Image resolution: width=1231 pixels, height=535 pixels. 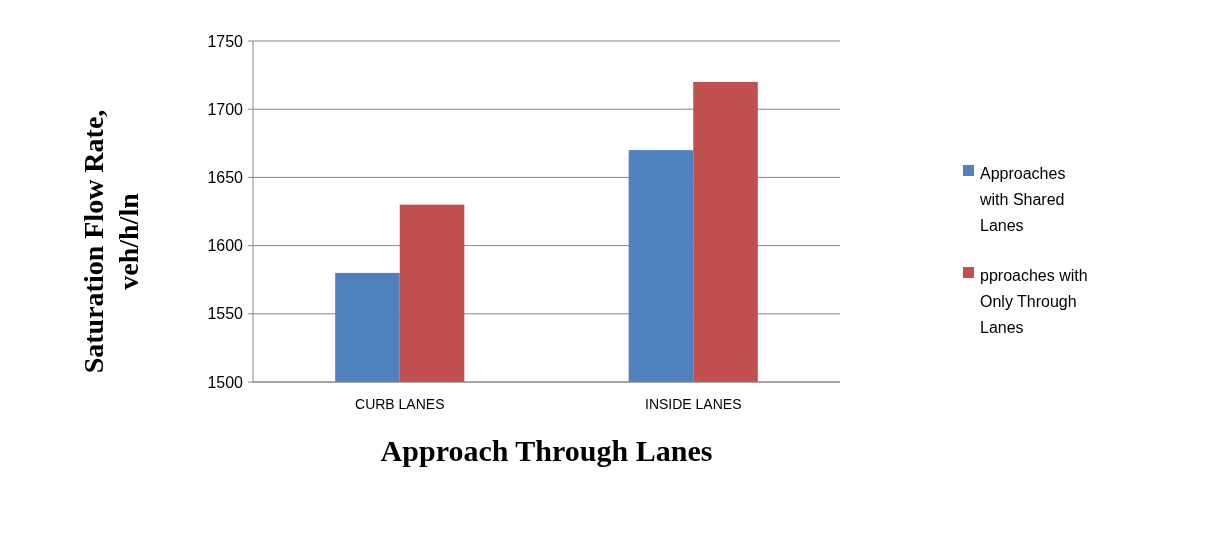 What do you see at coordinates (400, 404) in the screenshot?
I see `x-tick-label: CURB LANES` at bounding box center [400, 404].